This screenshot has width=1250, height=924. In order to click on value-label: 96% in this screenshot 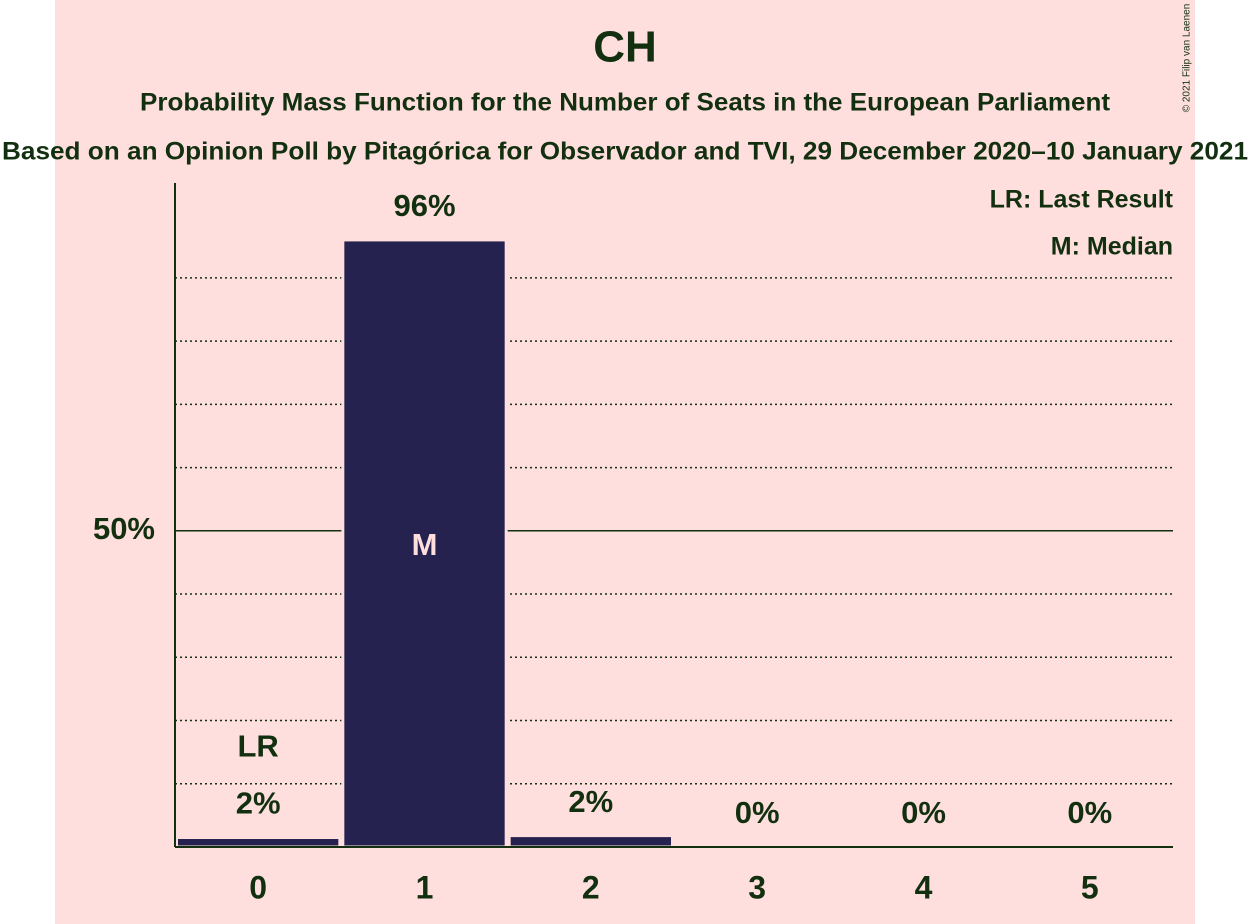, I will do `click(424, 205)`.